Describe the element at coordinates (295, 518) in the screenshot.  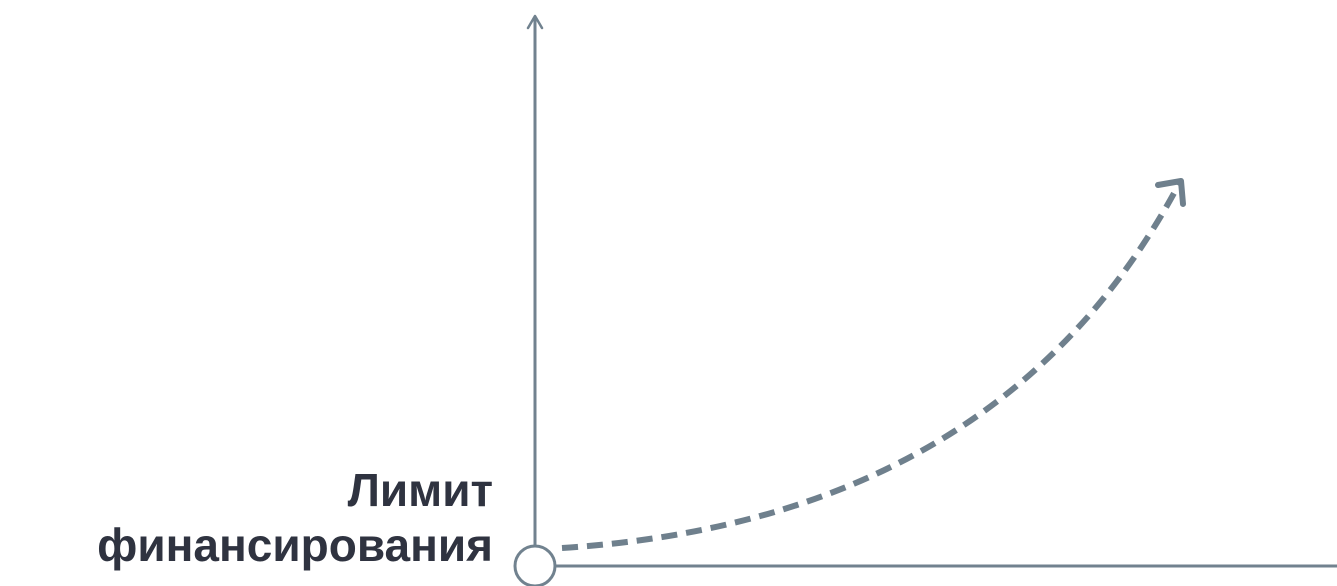
I see `funding-limit-label: Лимит финансирования` at that location.